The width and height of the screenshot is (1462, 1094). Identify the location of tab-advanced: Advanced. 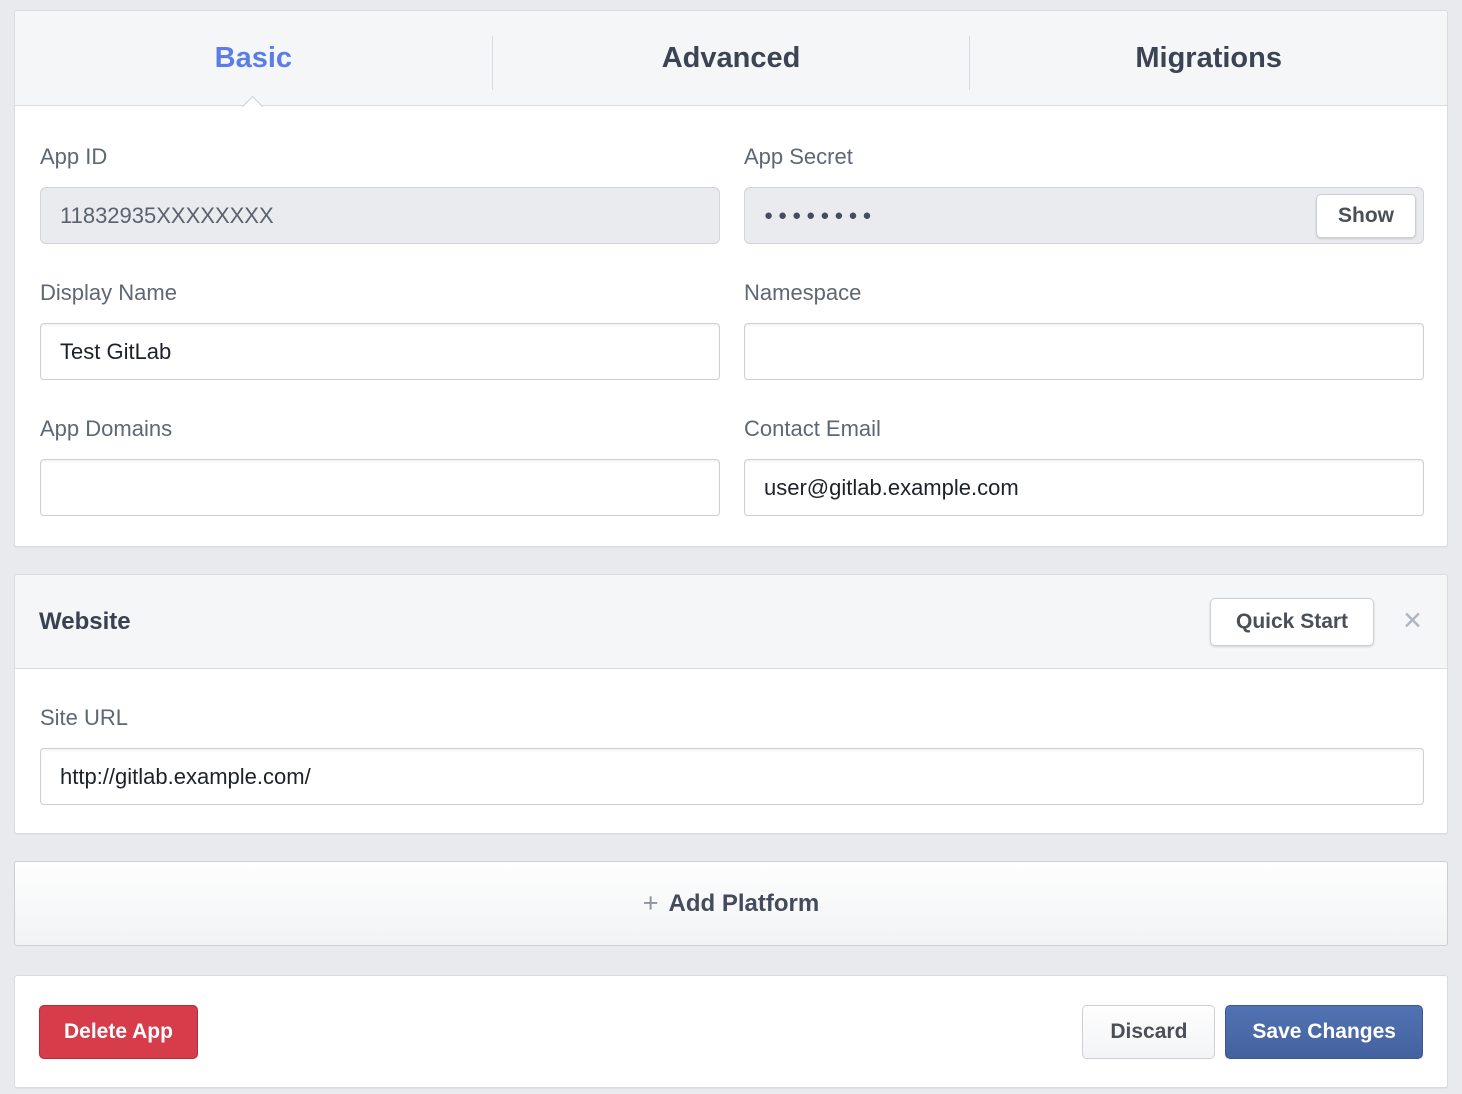
(731, 58).